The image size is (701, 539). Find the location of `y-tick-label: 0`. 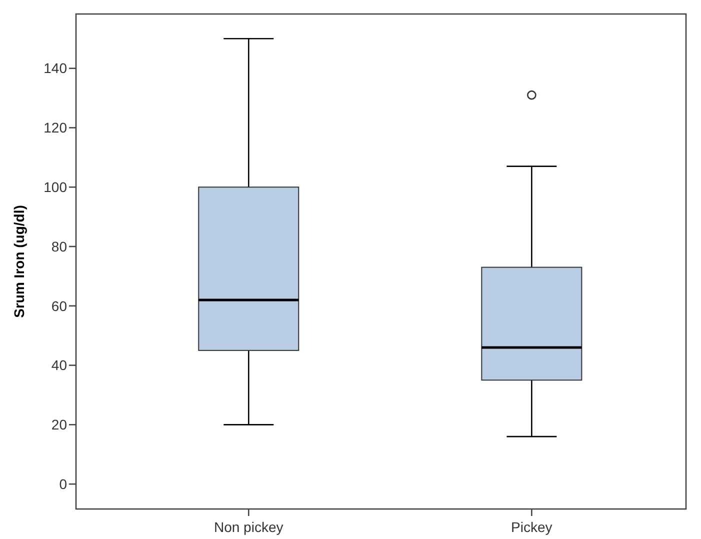

y-tick-label: 0 is located at coordinates (63, 484).